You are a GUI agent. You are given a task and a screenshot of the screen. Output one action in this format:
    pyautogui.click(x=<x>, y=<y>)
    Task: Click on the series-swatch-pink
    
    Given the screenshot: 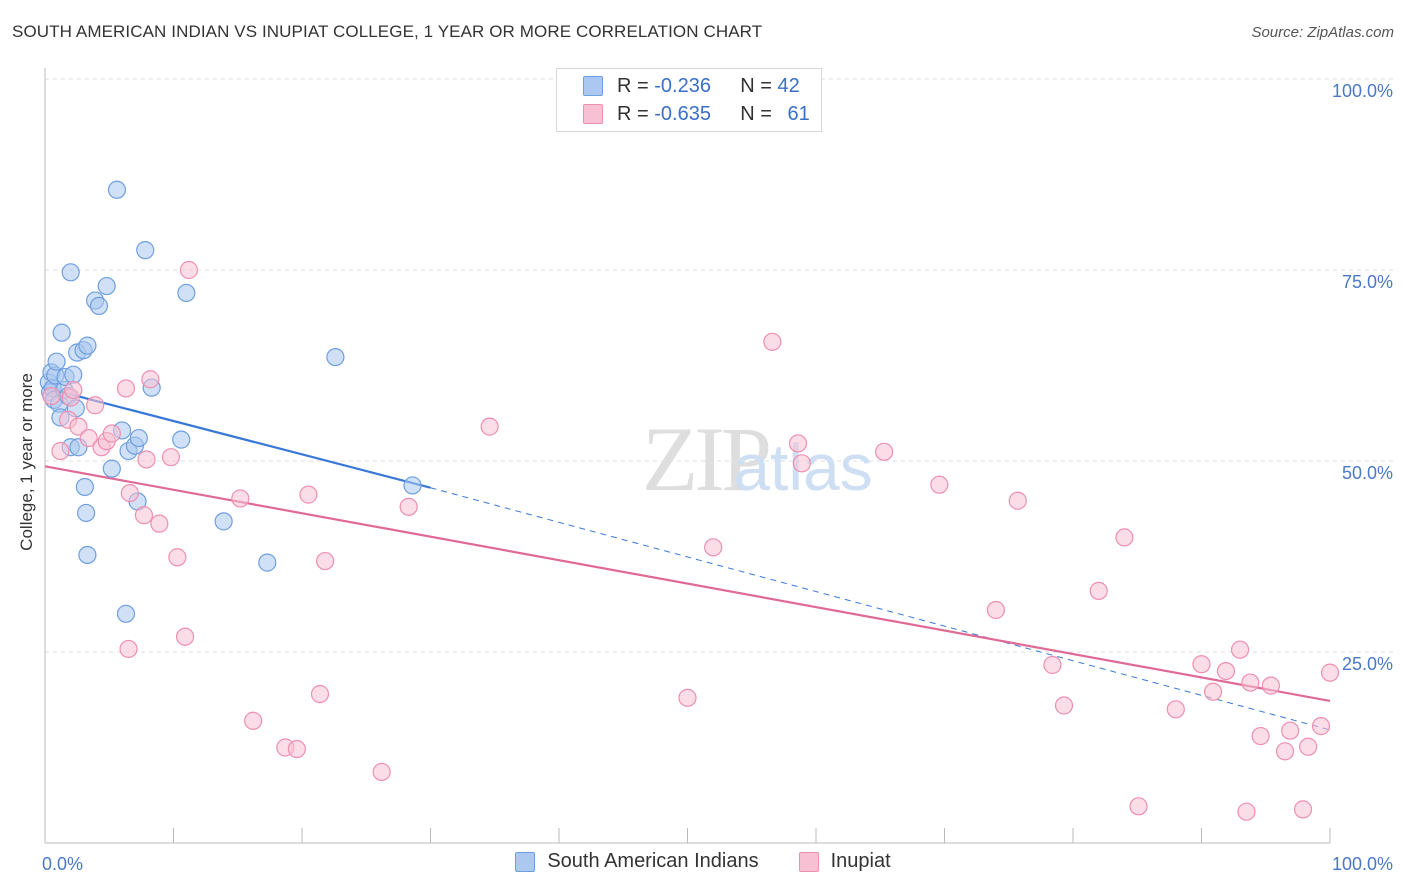 What is the action you would take?
    pyautogui.click(x=808, y=861)
    